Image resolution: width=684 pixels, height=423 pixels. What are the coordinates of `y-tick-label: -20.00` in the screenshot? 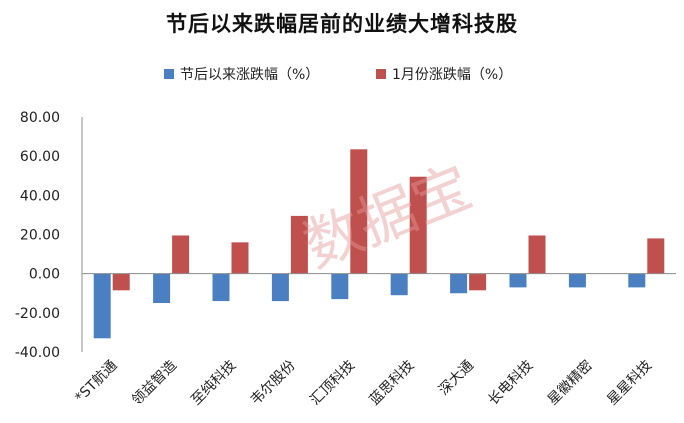 It's located at (37, 314).